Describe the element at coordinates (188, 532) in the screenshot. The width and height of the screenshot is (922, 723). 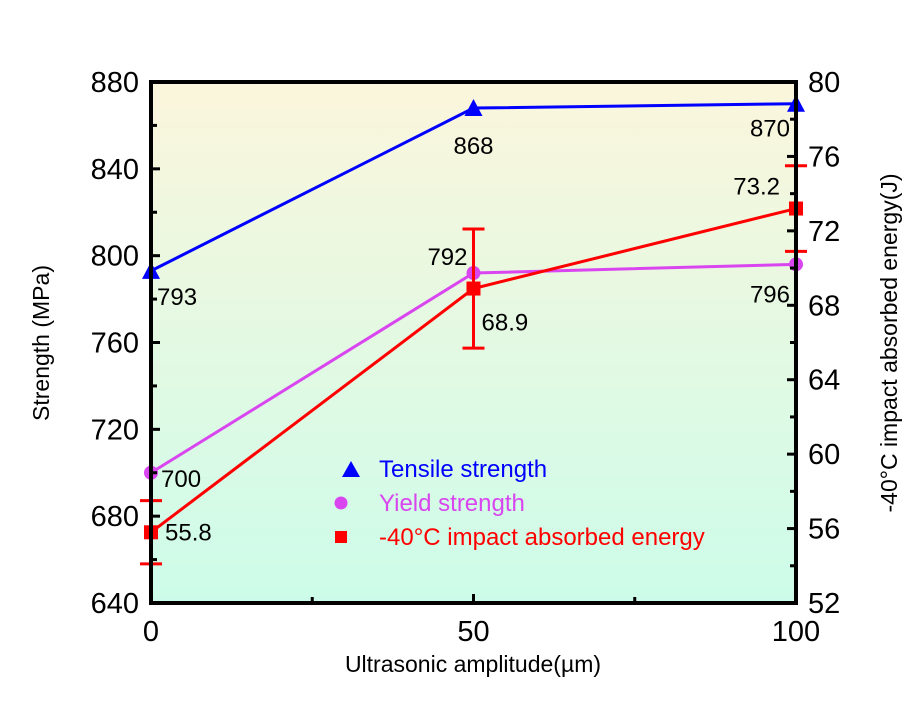
I see `data-label: 55.8` at that location.